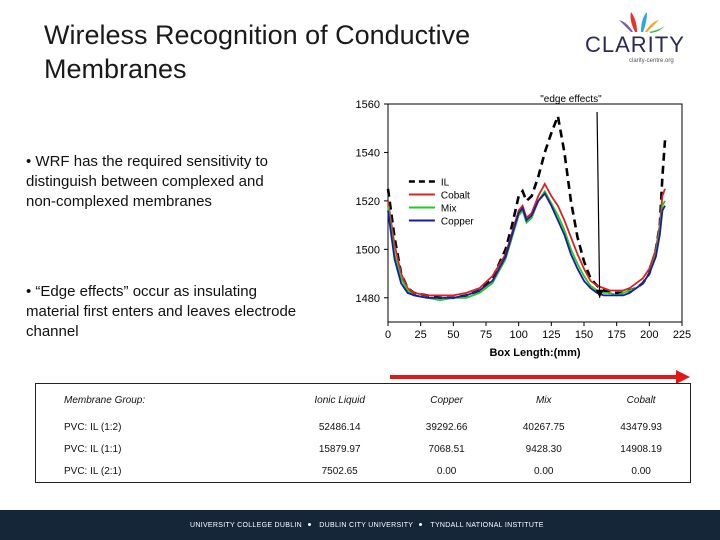 The width and height of the screenshot is (720, 540). I want to click on x-tick-label: 50, so click(453, 335).